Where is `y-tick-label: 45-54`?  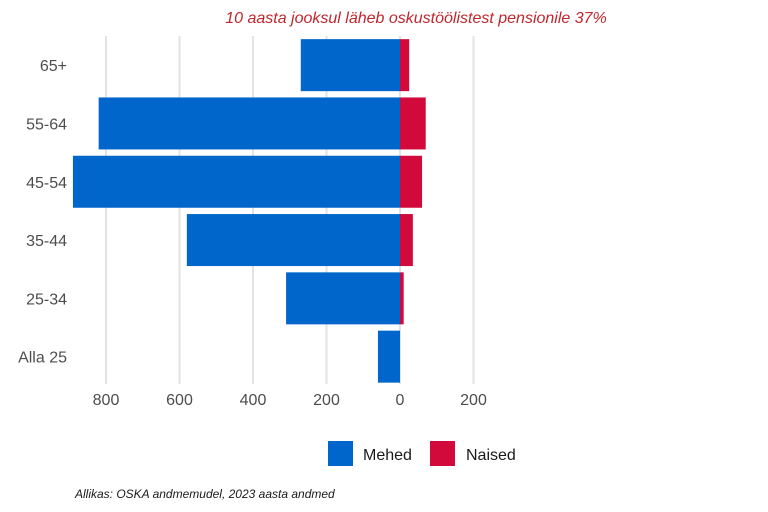
y-tick-label: 45-54 is located at coordinates (46, 183).